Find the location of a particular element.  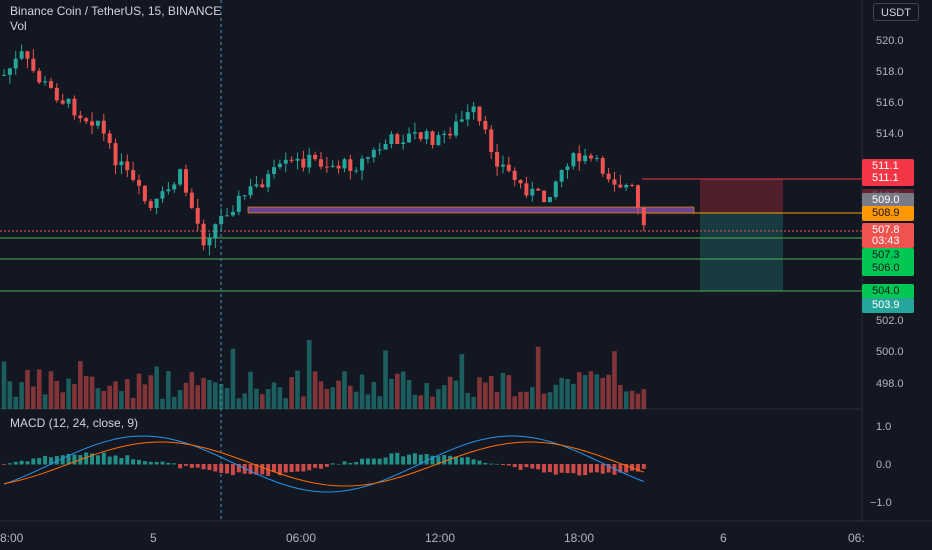

price-tick: 518.0 is located at coordinates (890, 72).